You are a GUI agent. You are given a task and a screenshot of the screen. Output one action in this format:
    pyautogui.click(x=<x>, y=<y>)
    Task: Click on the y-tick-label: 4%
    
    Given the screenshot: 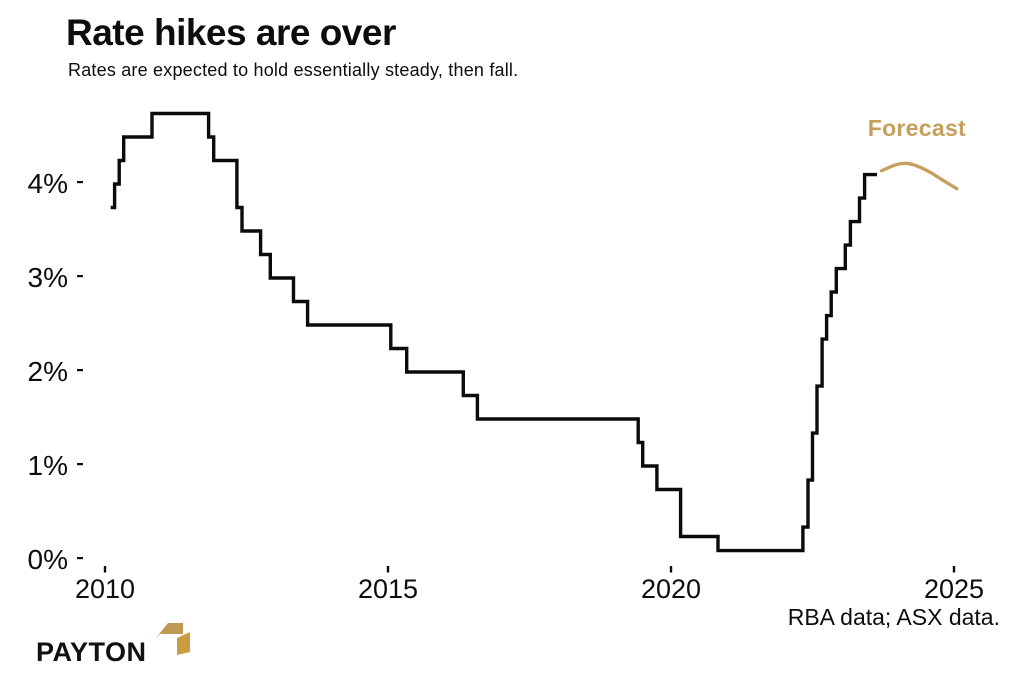 What is the action you would take?
    pyautogui.click(x=47, y=183)
    